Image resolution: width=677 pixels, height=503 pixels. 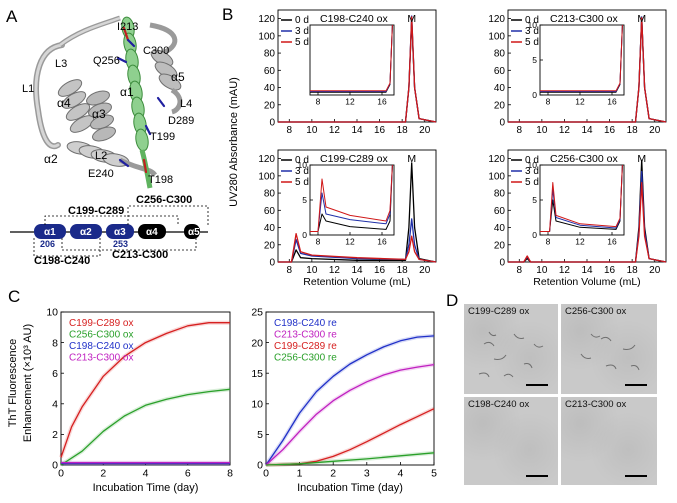 What do you see at coordinates (500, 211) in the screenshot?
I see `y-tick-label: 60` at bounding box center [500, 211].